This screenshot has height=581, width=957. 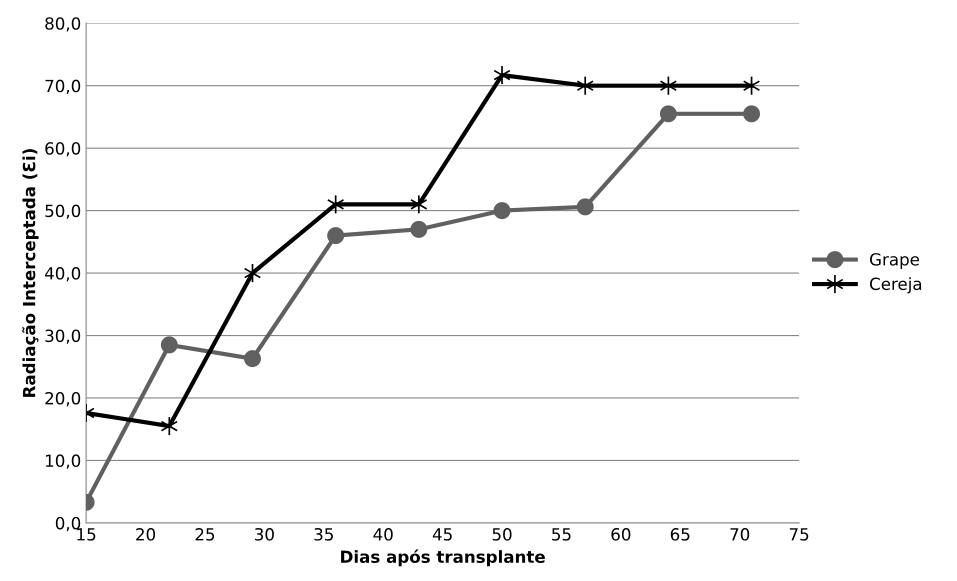 What do you see at coordinates (502, 534) in the screenshot?
I see `x-tick-label: 50` at bounding box center [502, 534].